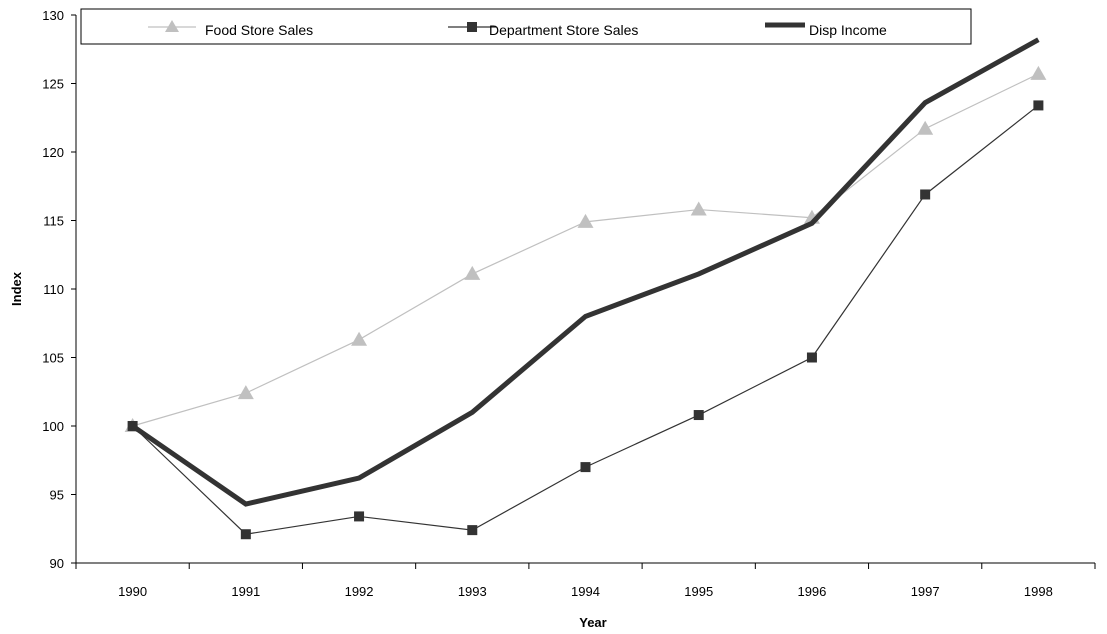 The height and width of the screenshot is (634, 1107). What do you see at coordinates (53, 152) in the screenshot?
I see `y-tick-label: 120` at bounding box center [53, 152].